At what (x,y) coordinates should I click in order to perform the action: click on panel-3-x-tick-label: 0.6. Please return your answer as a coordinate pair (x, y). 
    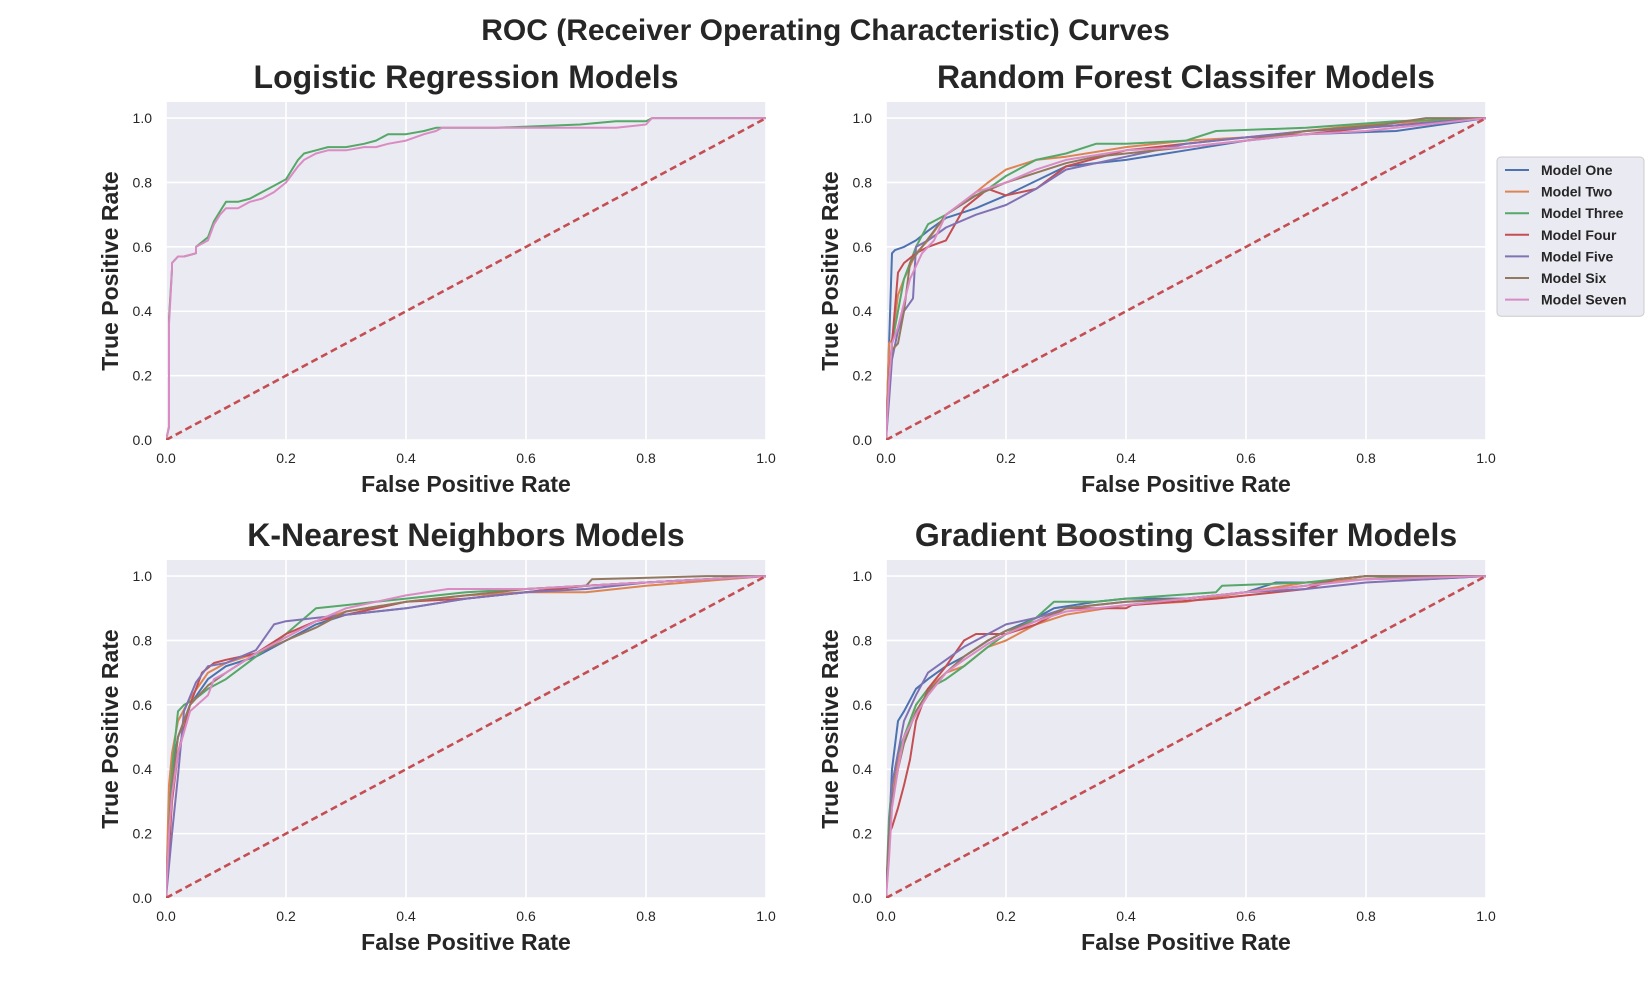
    Looking at the image, I should click on (526, 916).